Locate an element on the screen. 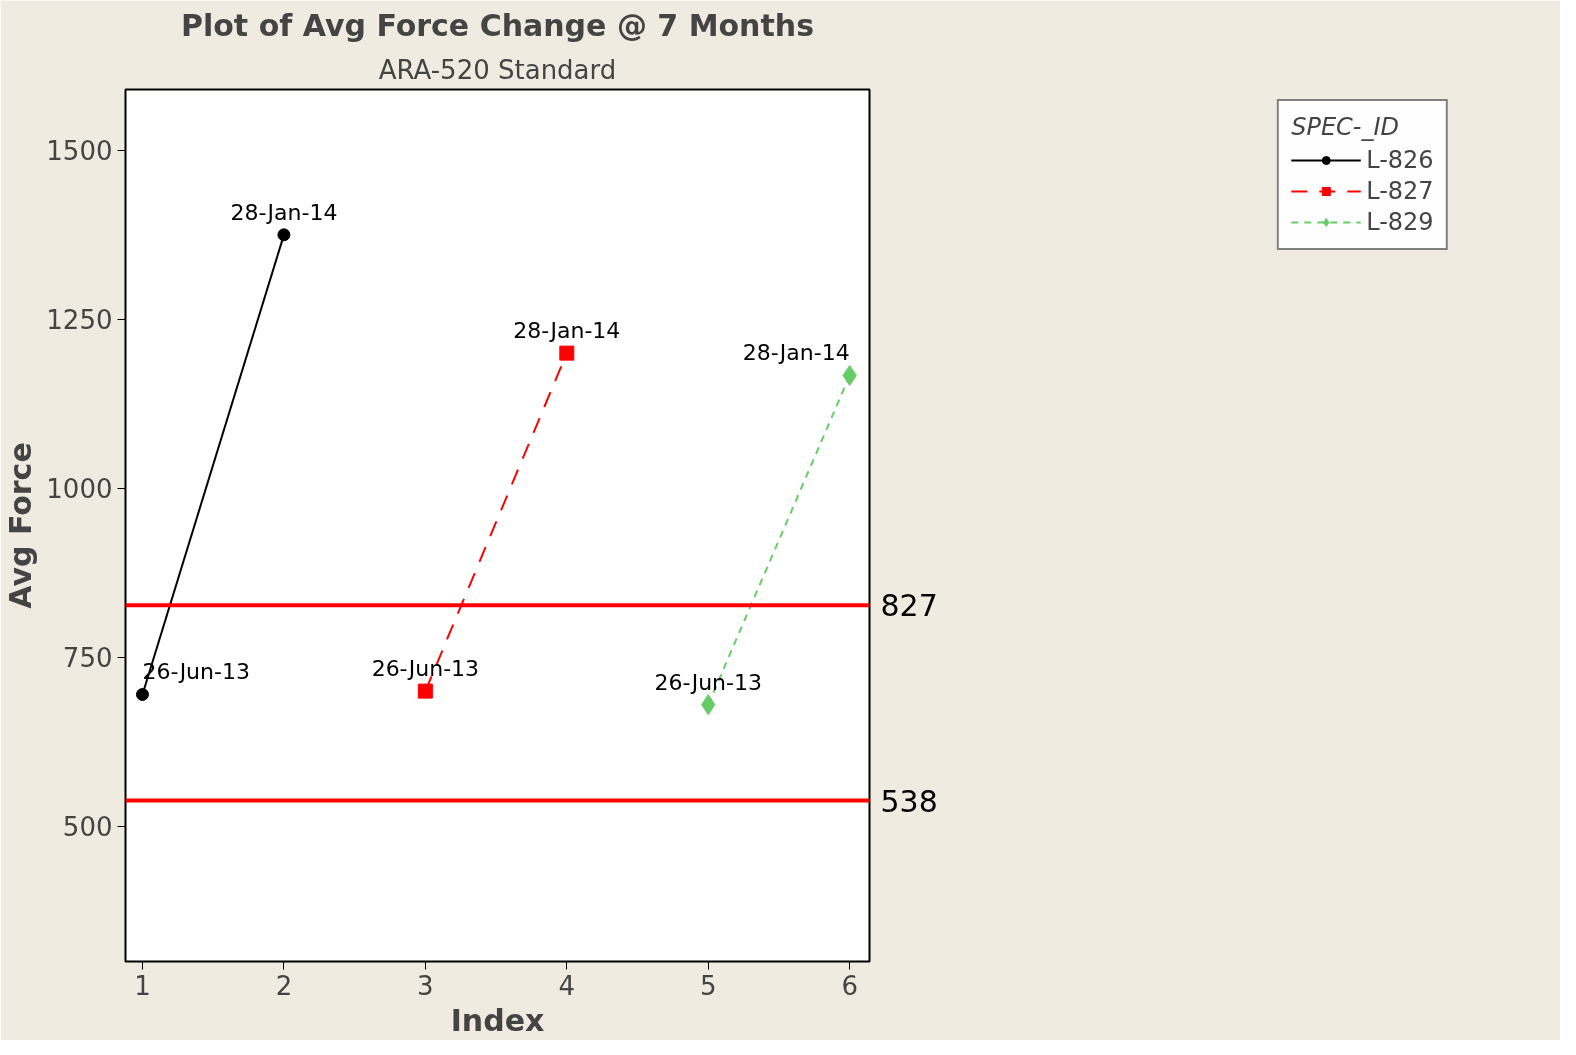 Image resolution: width=1576 pixels, height=1055 pixels. x-tick-label: 4 is located at coordinates (567, 985).